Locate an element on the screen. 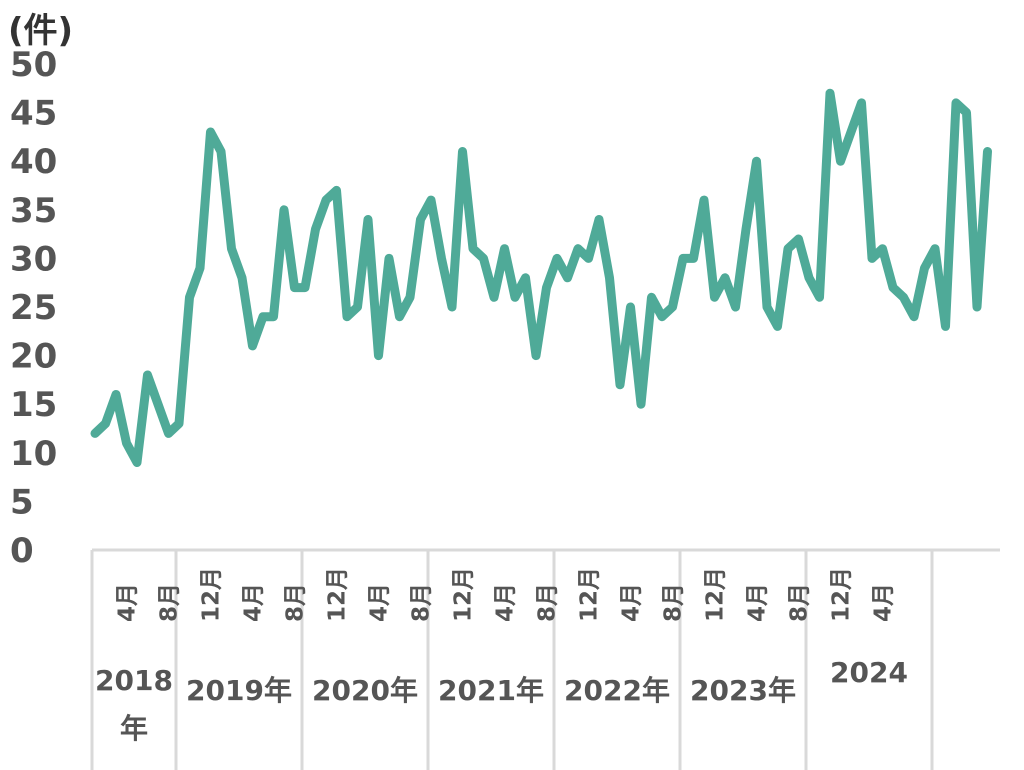  y-tick-label: 5 is located at coordinates (22, 502).